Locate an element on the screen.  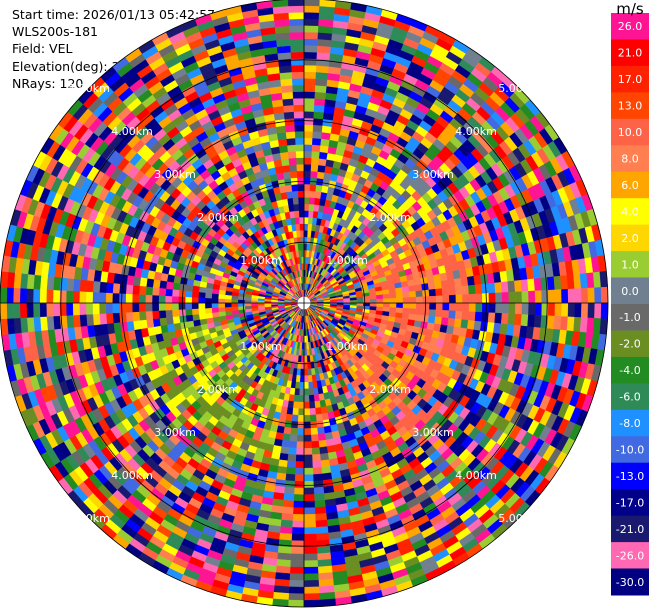
ray-count: NRays: 120 is located at coordinates (48, 83).